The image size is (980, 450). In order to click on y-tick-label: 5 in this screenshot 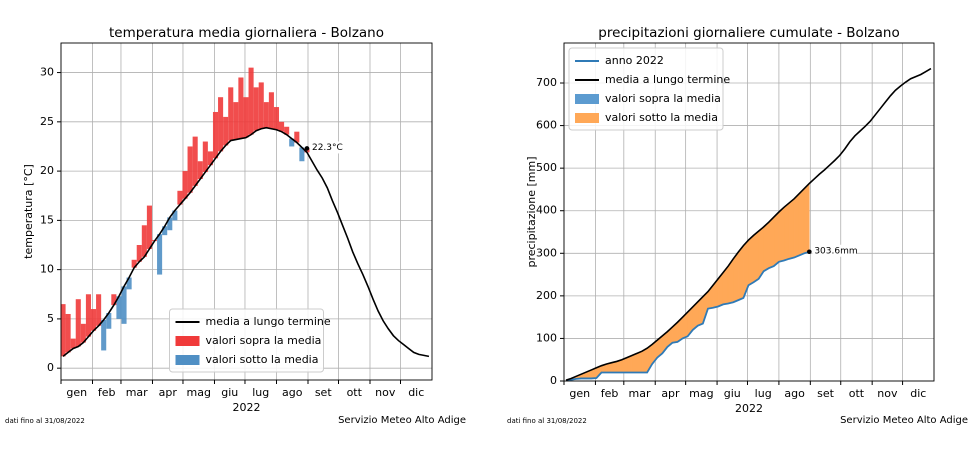, I will do `click(50, 318)`.